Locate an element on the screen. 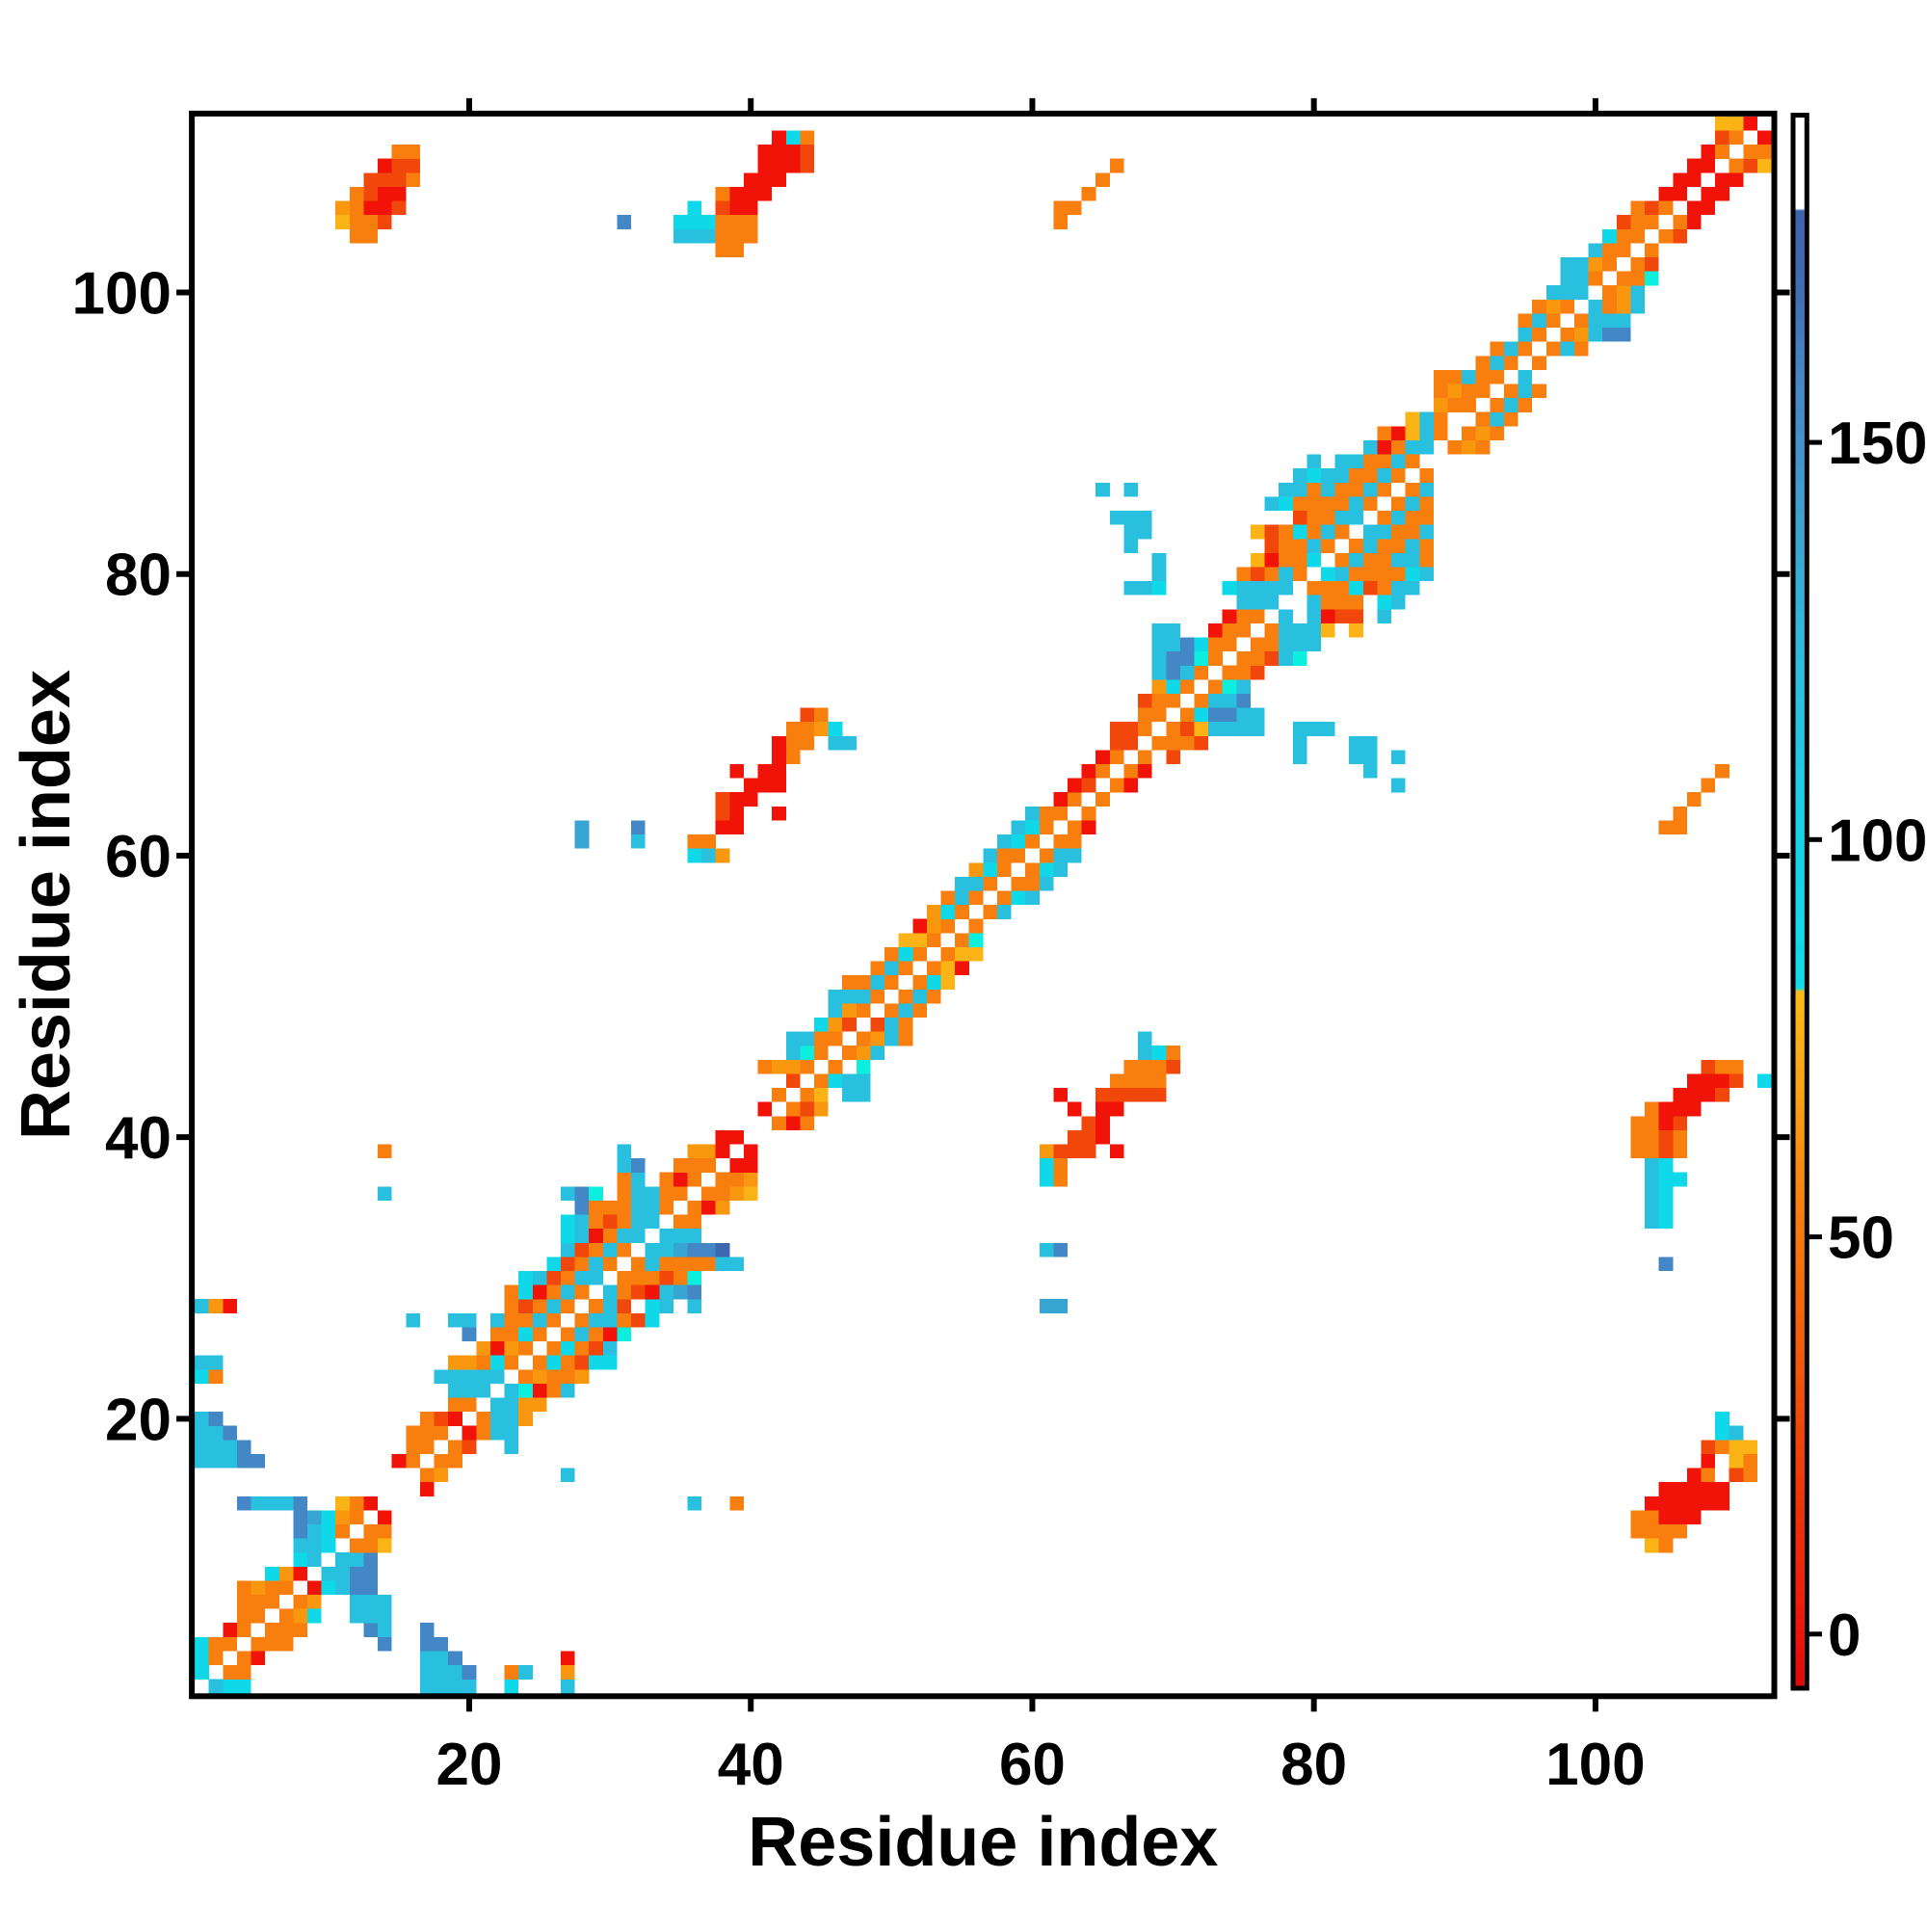 This screenshot has height=1932, width=1927. svg-text: 0 is located at coordinates (1845, 1635).